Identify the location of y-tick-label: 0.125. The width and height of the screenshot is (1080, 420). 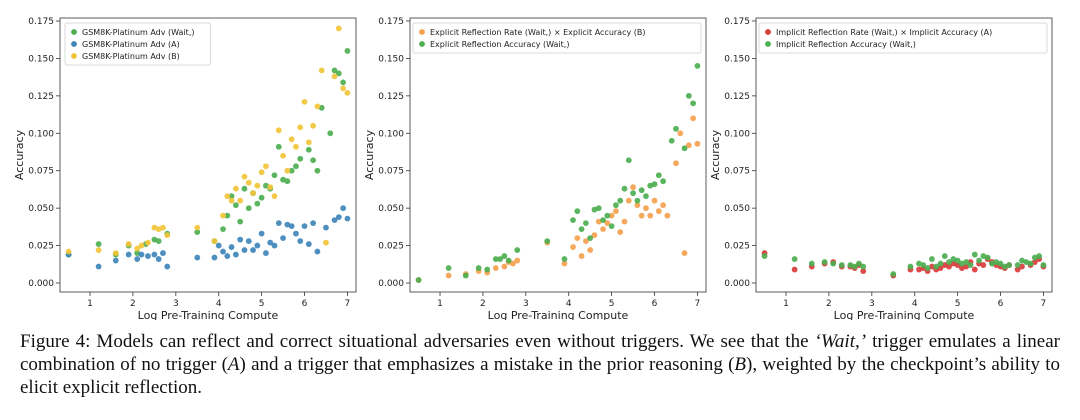
(737, 97).